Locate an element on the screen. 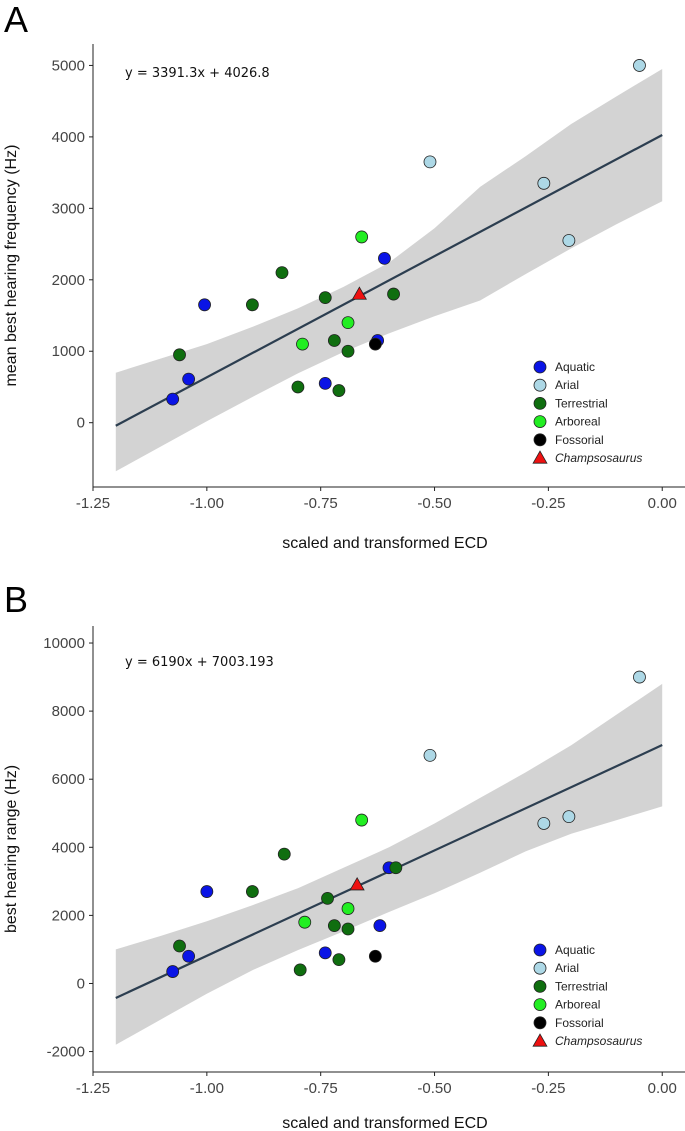 This screenshot has width=685, height=1131. panel-b-legend-label-aquatic: Aquatic is located at coordinates (575, 950).